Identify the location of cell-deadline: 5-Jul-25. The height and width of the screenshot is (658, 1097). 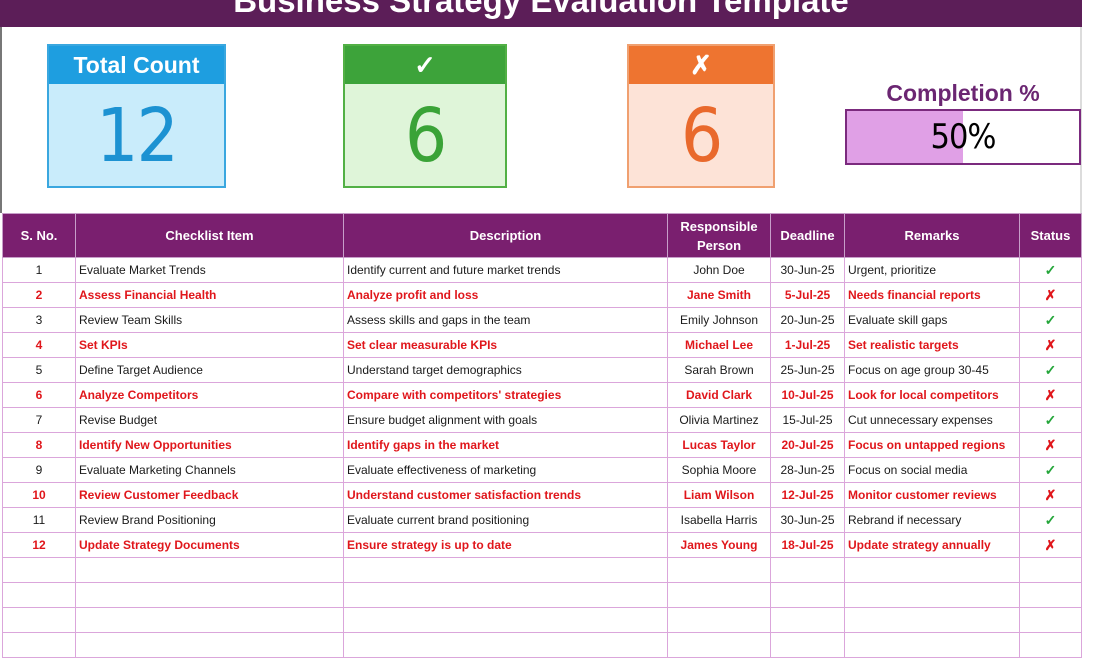
(807, 295).